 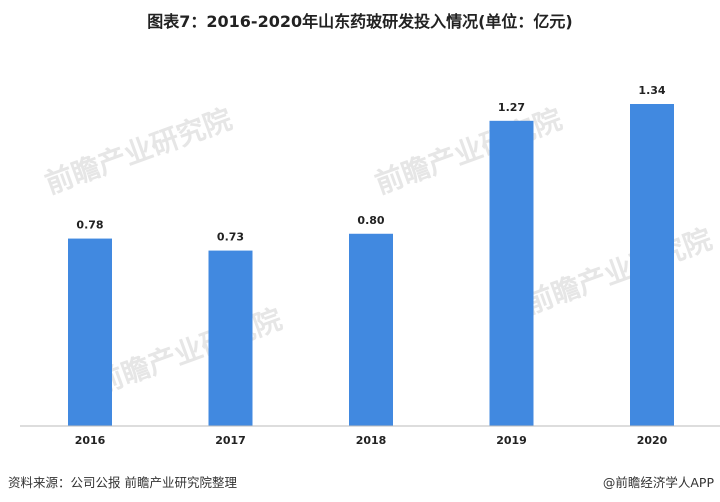 I want to click on source-note: 资料来源：公司公报 前瞻产业研究院整理, so click(x=122, y=482).